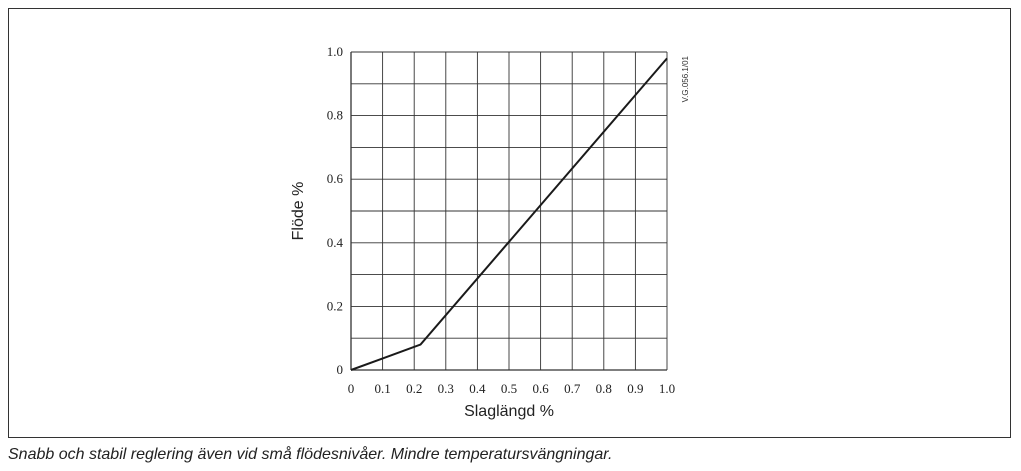 The width and height of the screenshot is (1021, 471). What do you see at coordinates (335, 178) in the screenshot?
I see `y-tick-label: 0.6` at bounding box center [335, 178].